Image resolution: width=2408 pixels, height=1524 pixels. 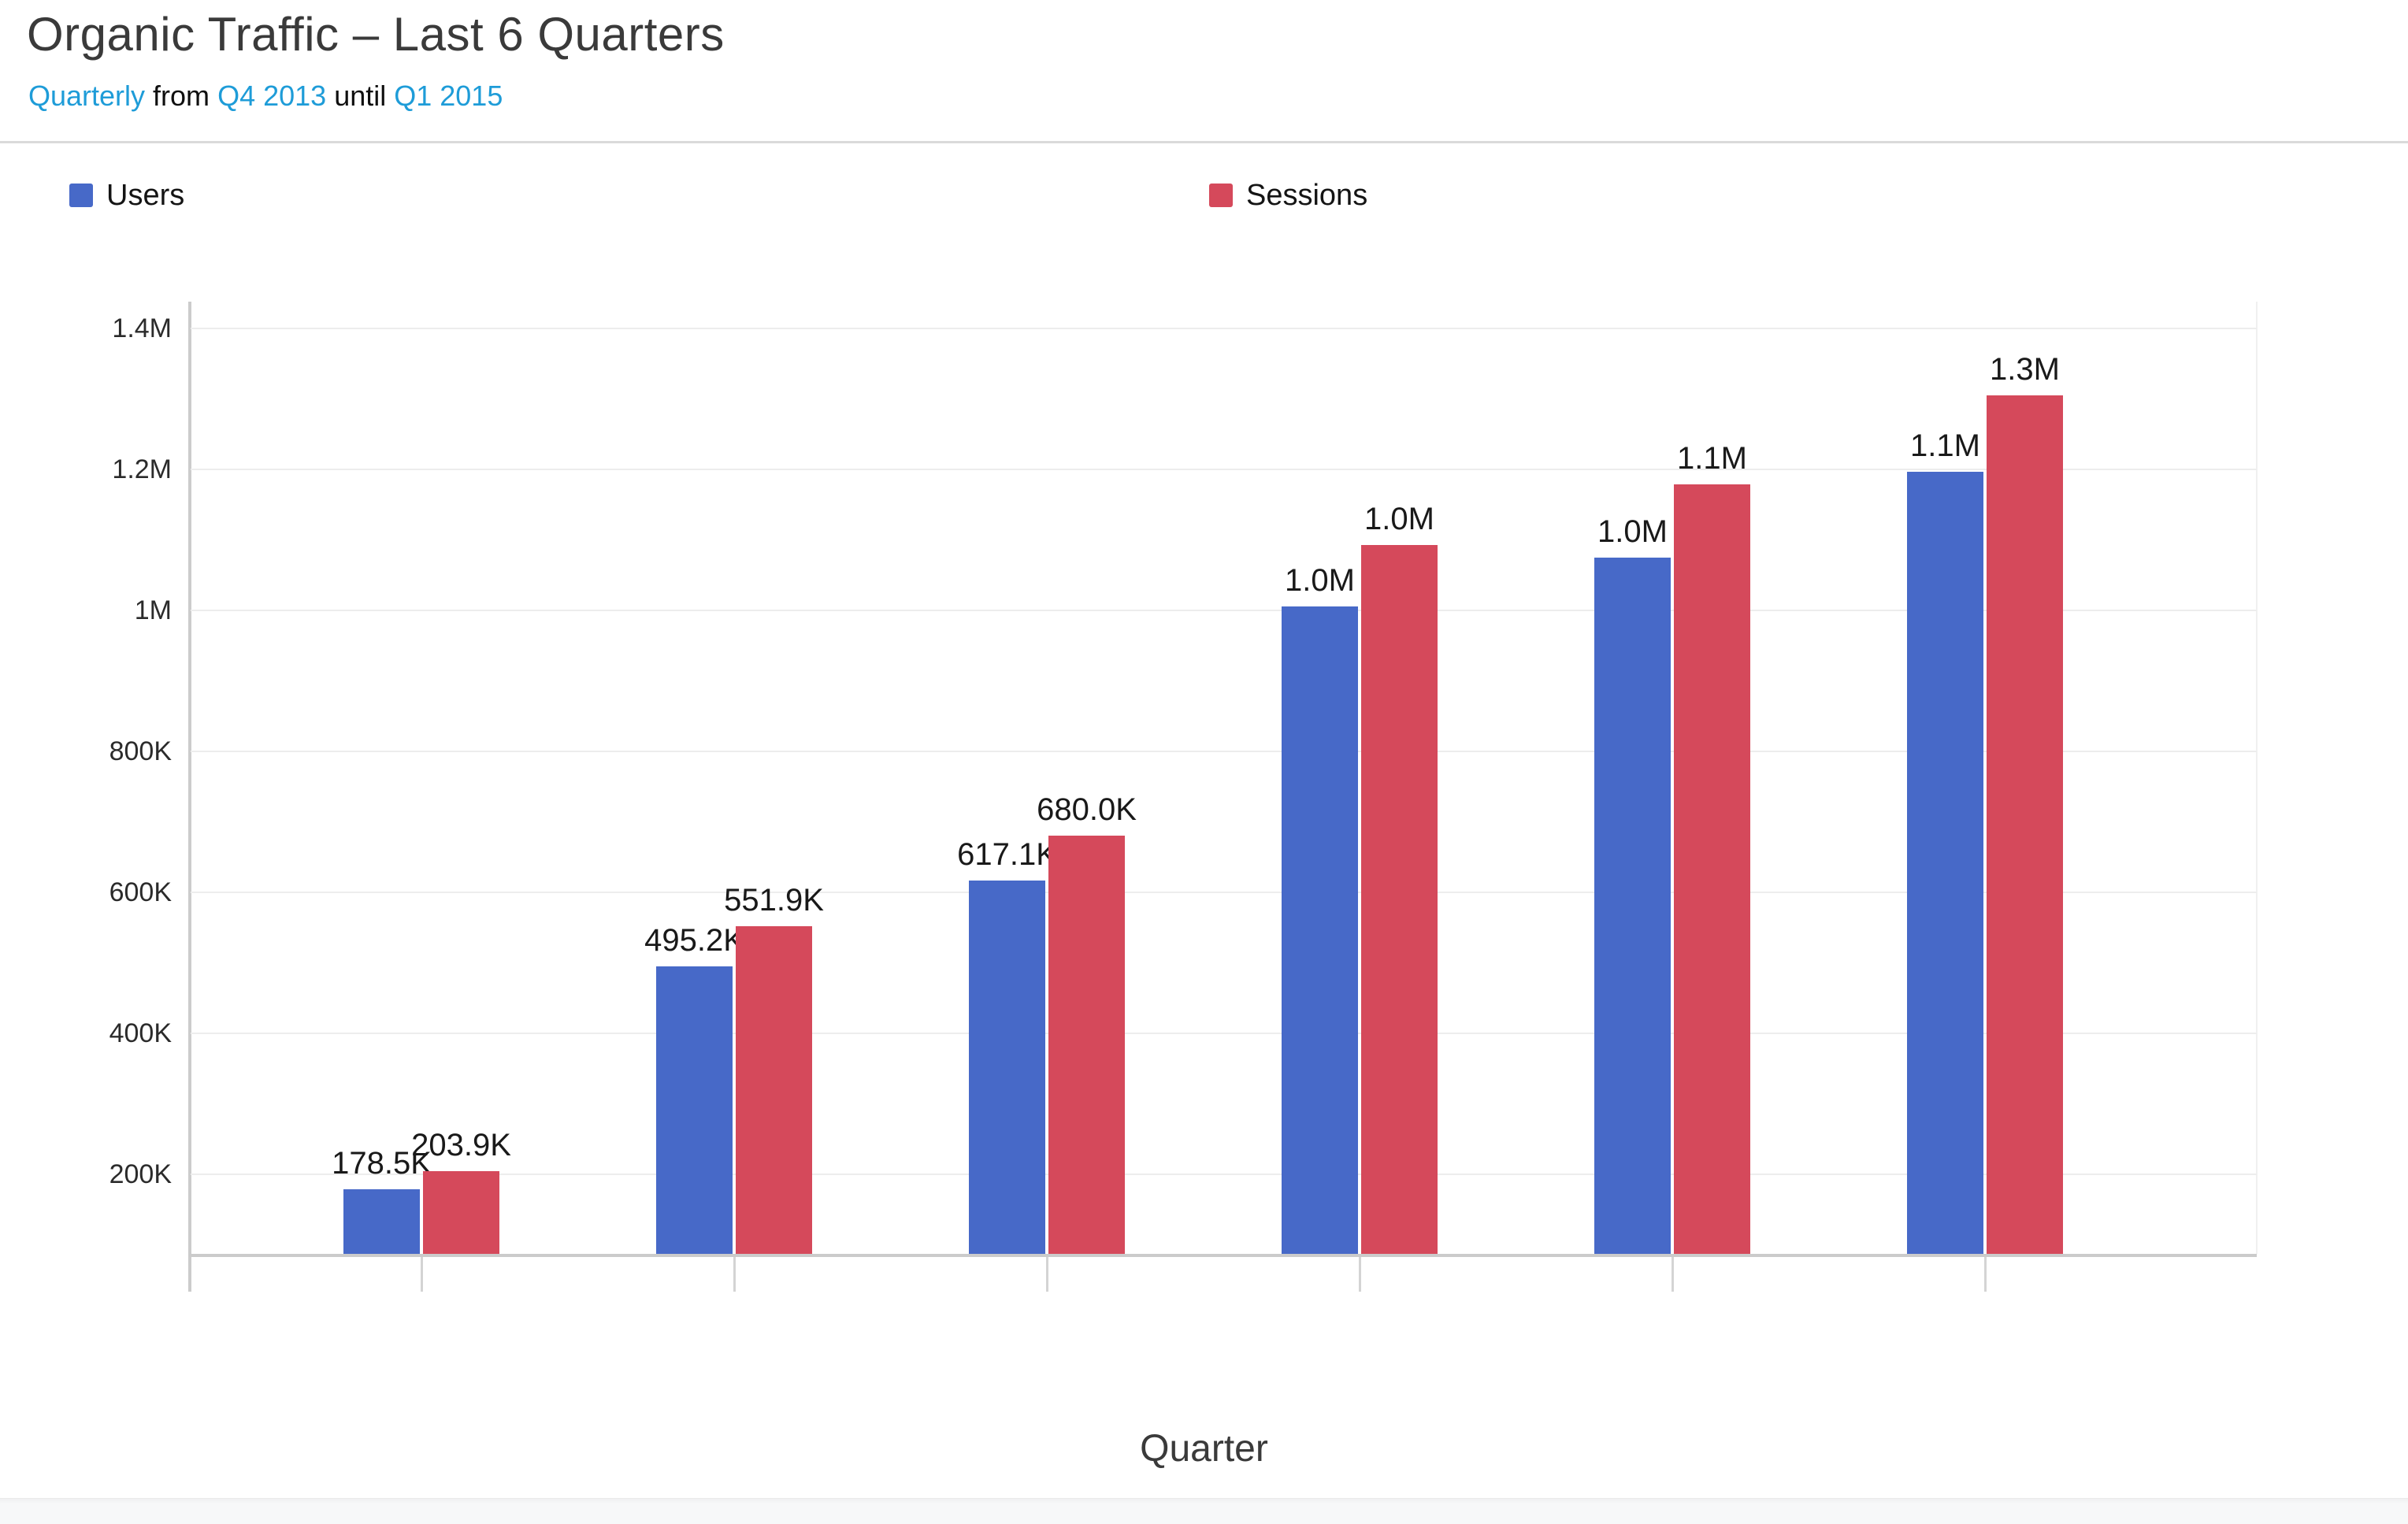 What do you see at coordinates (1320, 930) in the screenshot?
I see `bar-users-q3-2014` at bounding box center [1320, 930].